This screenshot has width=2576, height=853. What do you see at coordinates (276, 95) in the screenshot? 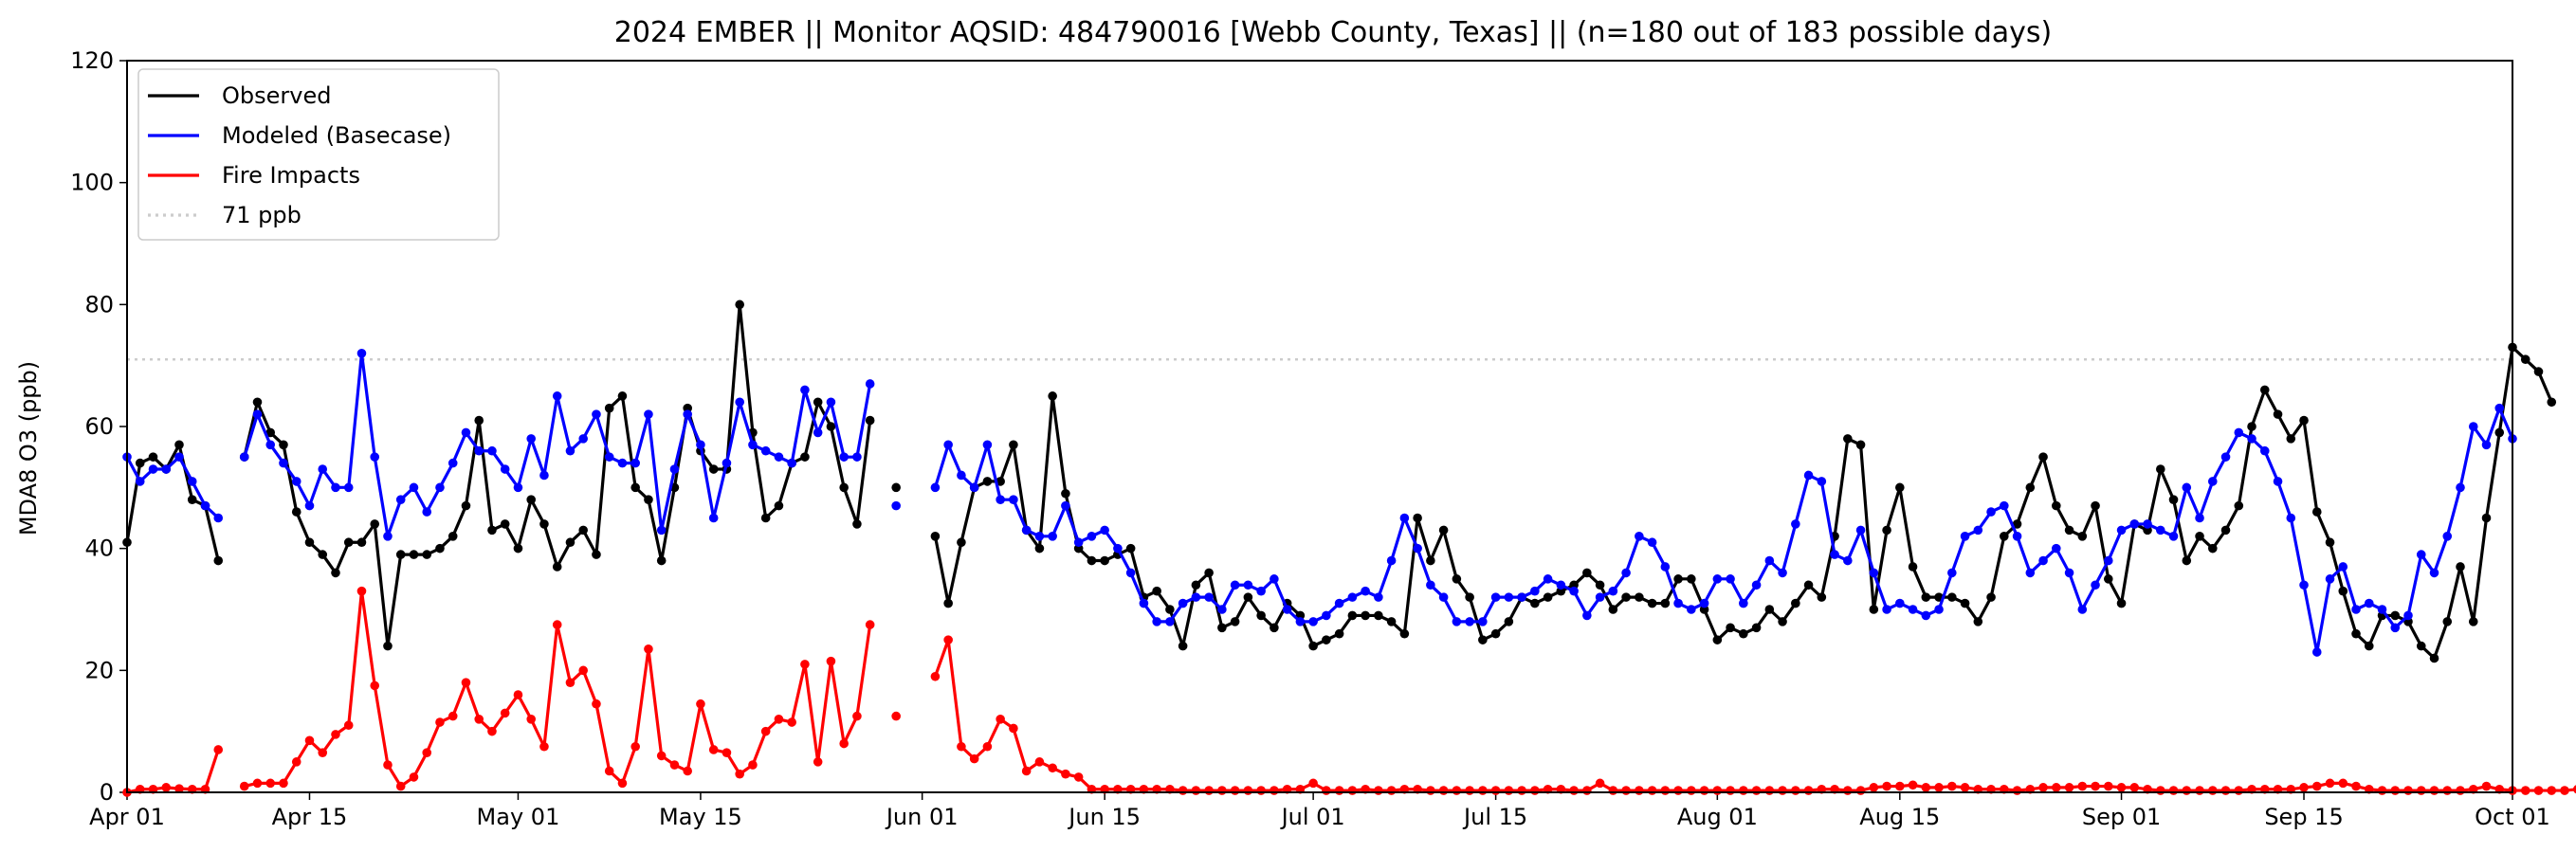
I see `legend-label: Observed` at bounding box center [276, 95].